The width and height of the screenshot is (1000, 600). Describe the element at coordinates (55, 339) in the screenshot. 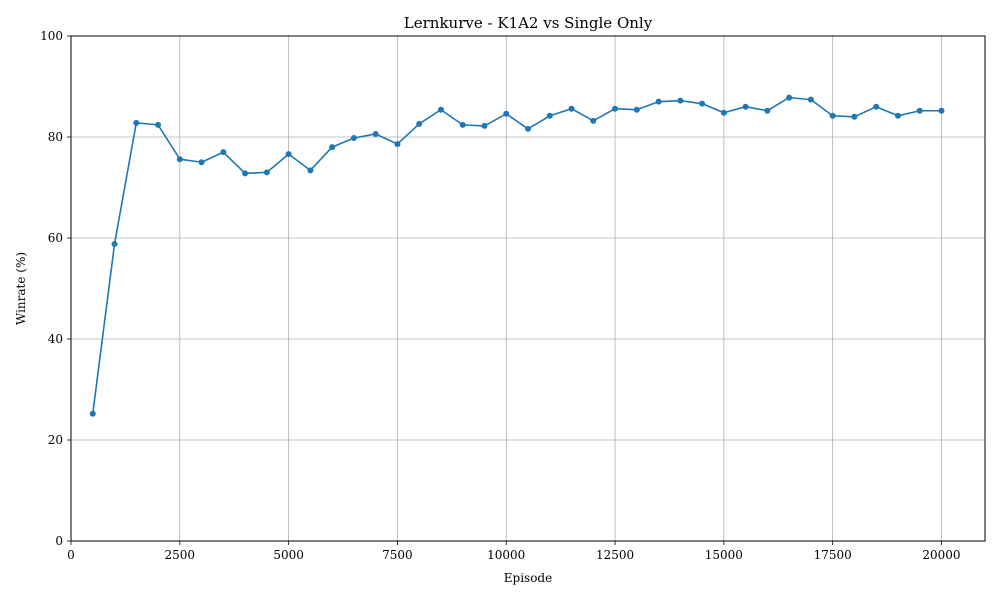

I see `y-tick-label: 40` at that location.